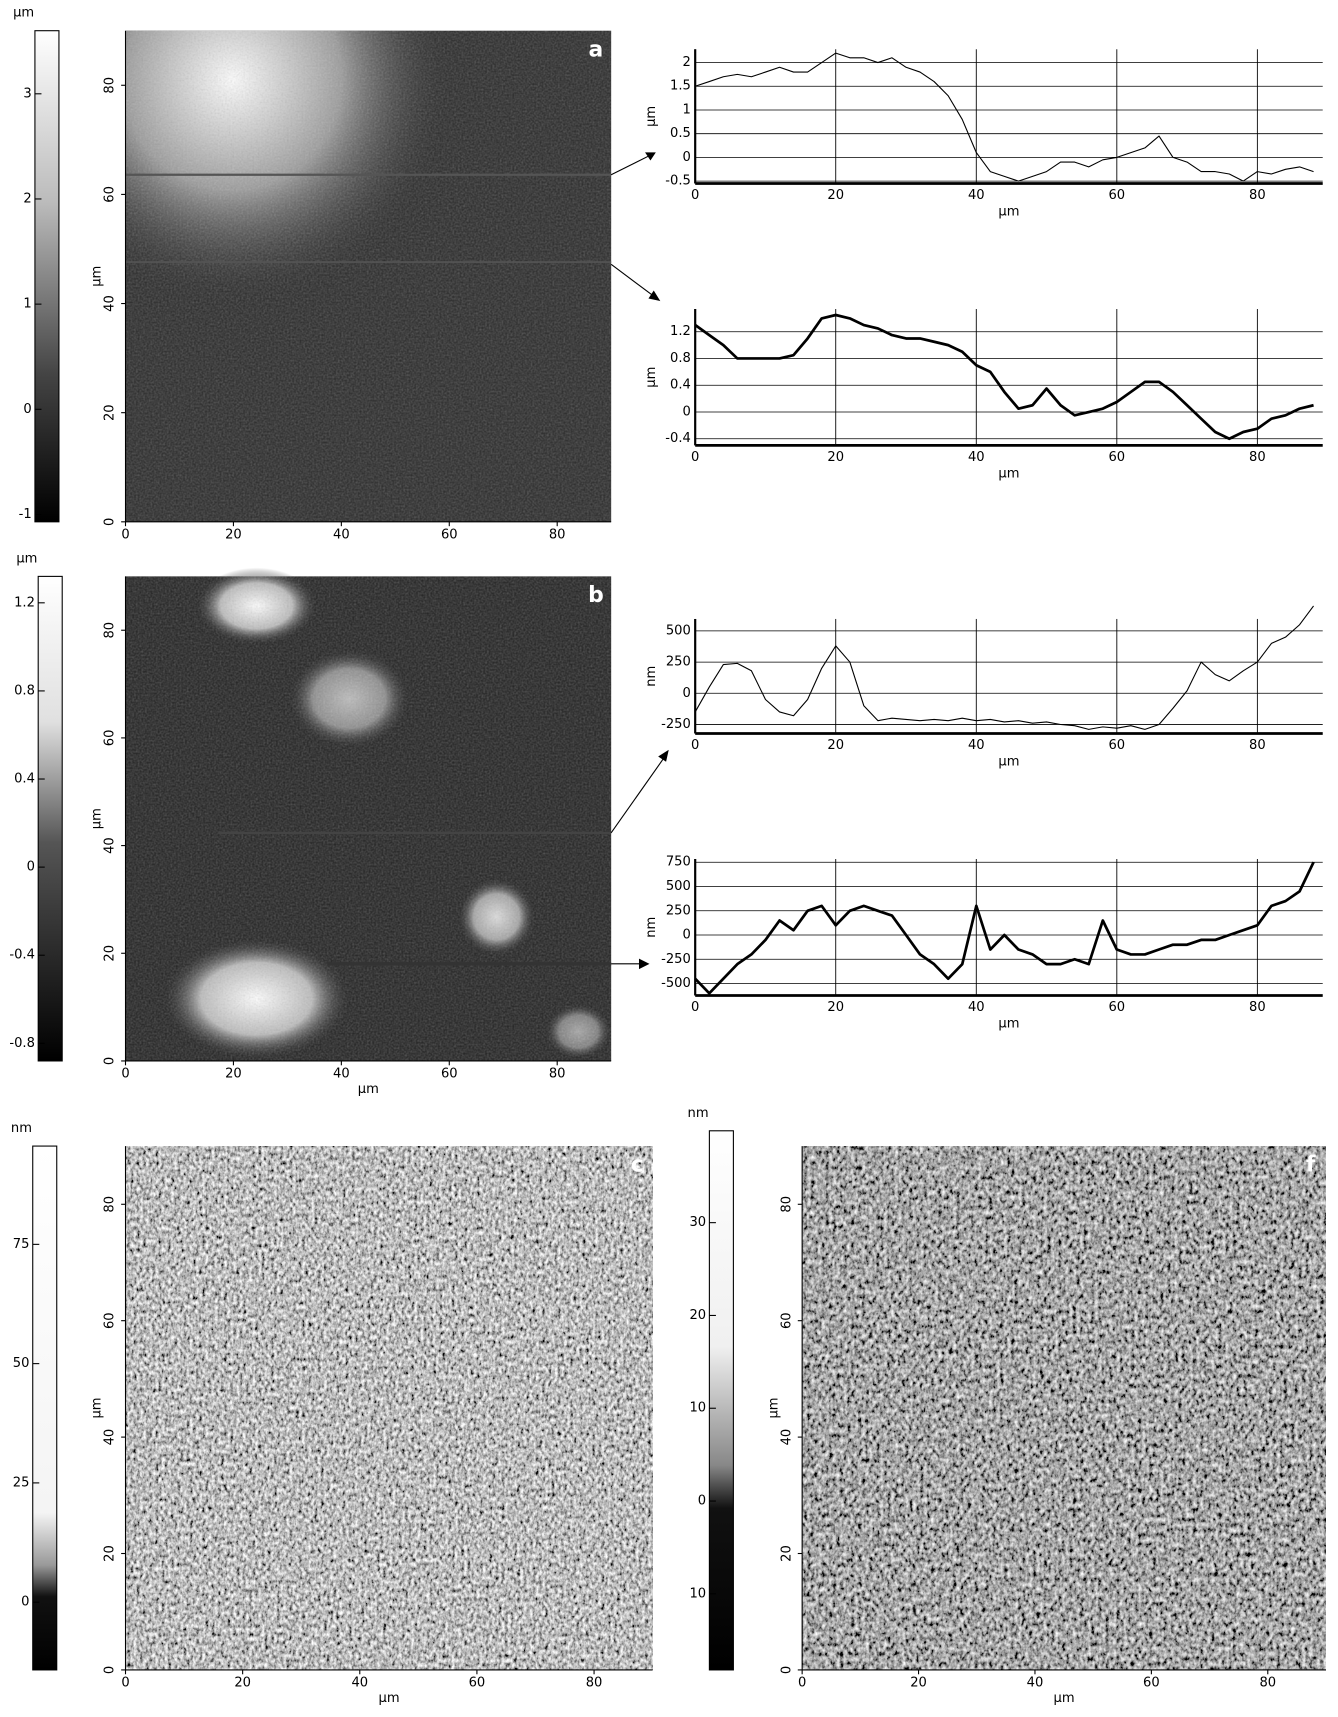  I want to click on colorbar-unit: nm, so click(21, 1128).